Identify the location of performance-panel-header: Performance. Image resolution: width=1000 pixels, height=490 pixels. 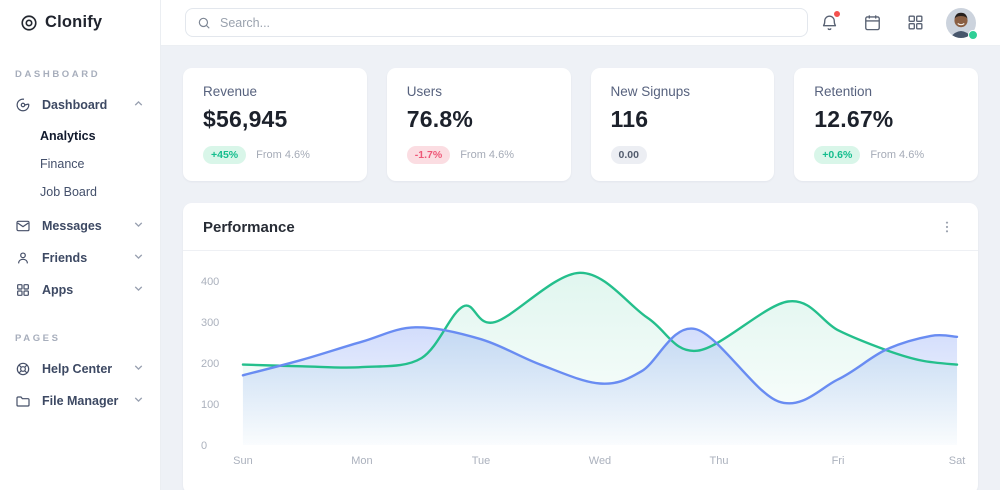
(580, 227).